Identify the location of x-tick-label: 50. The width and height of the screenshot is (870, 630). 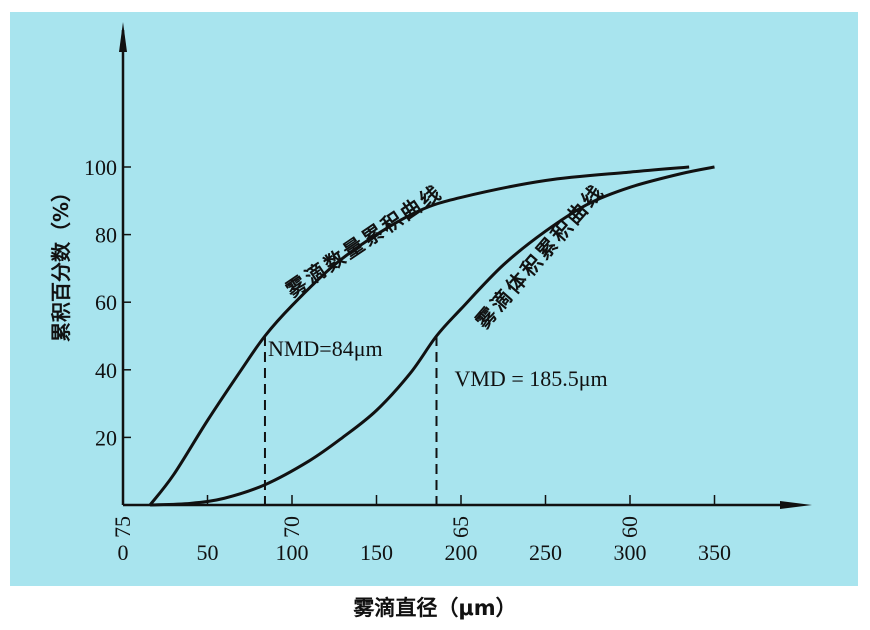
(208, 552).